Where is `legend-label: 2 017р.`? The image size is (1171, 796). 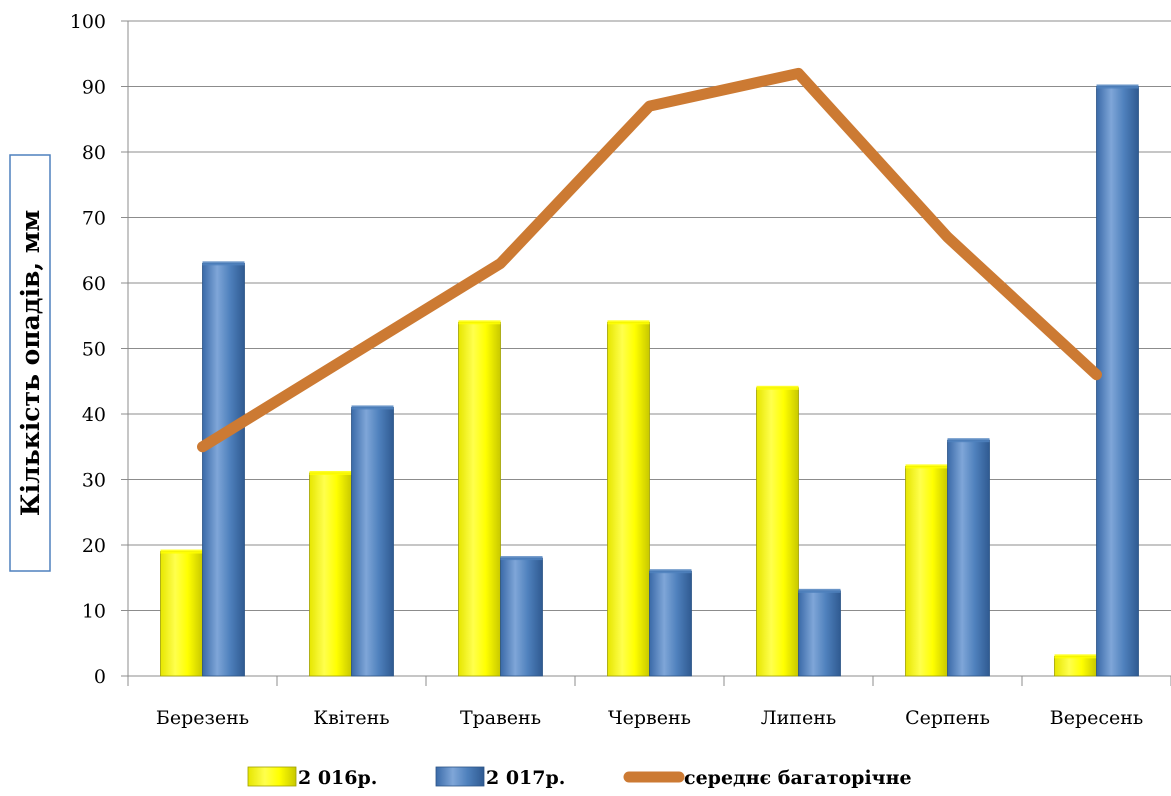 legend-label: 2 017р. is located at coordinates (525, 778).